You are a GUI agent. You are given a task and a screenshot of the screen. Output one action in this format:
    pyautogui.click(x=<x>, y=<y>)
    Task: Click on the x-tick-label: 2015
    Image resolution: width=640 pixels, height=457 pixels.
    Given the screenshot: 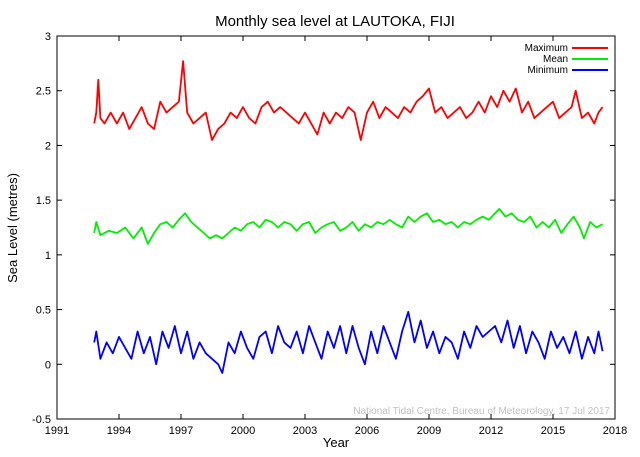 What is the action you would take?
    pyautogui.click(x=553, y=431)
    